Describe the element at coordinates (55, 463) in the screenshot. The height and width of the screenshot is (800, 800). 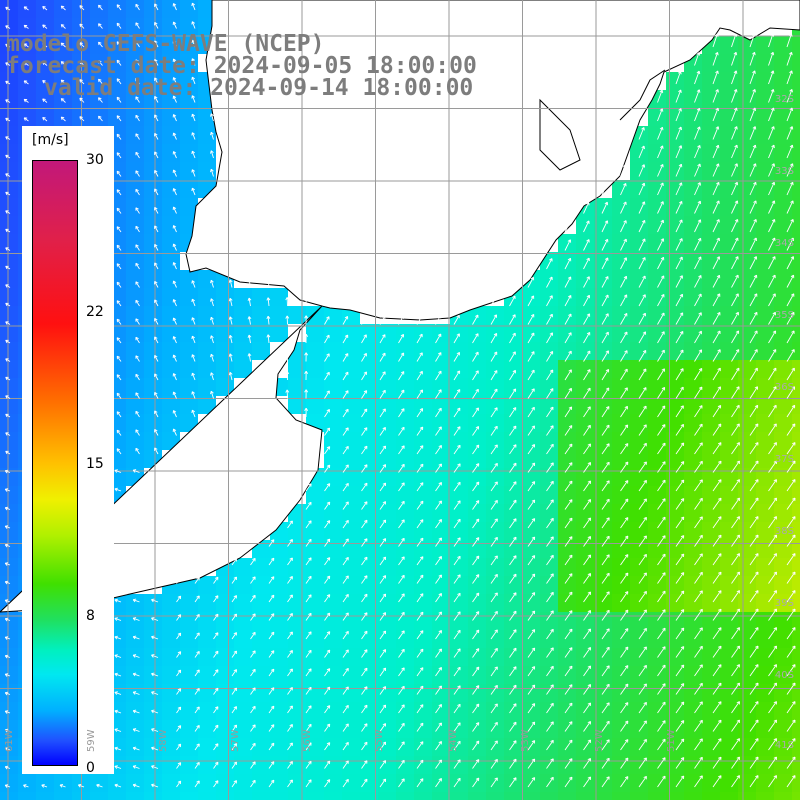
I see `color-scale-bar` at that location.